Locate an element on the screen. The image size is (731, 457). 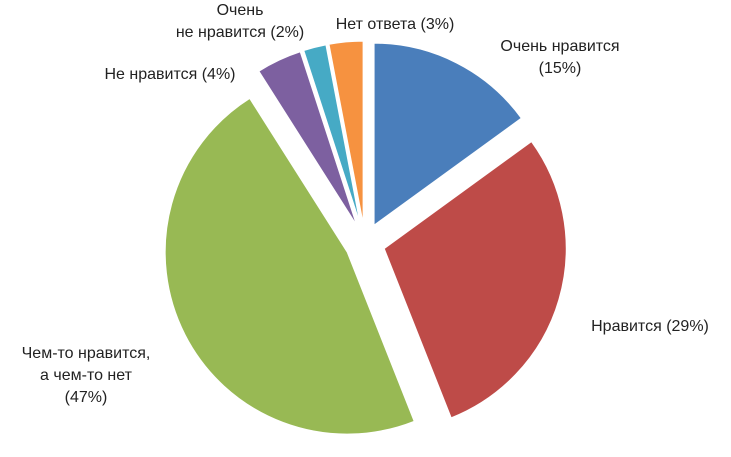
data-label: Очень нравится (15%) is located at coordinates (560, 58).